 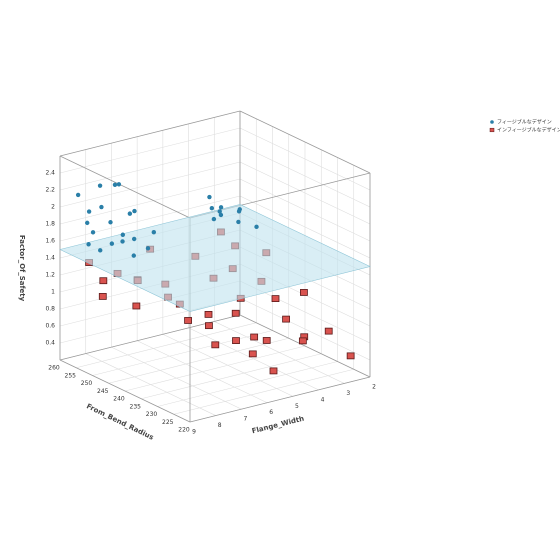 I want to click on y-tick-label: 4, so click(x=323, y=399).